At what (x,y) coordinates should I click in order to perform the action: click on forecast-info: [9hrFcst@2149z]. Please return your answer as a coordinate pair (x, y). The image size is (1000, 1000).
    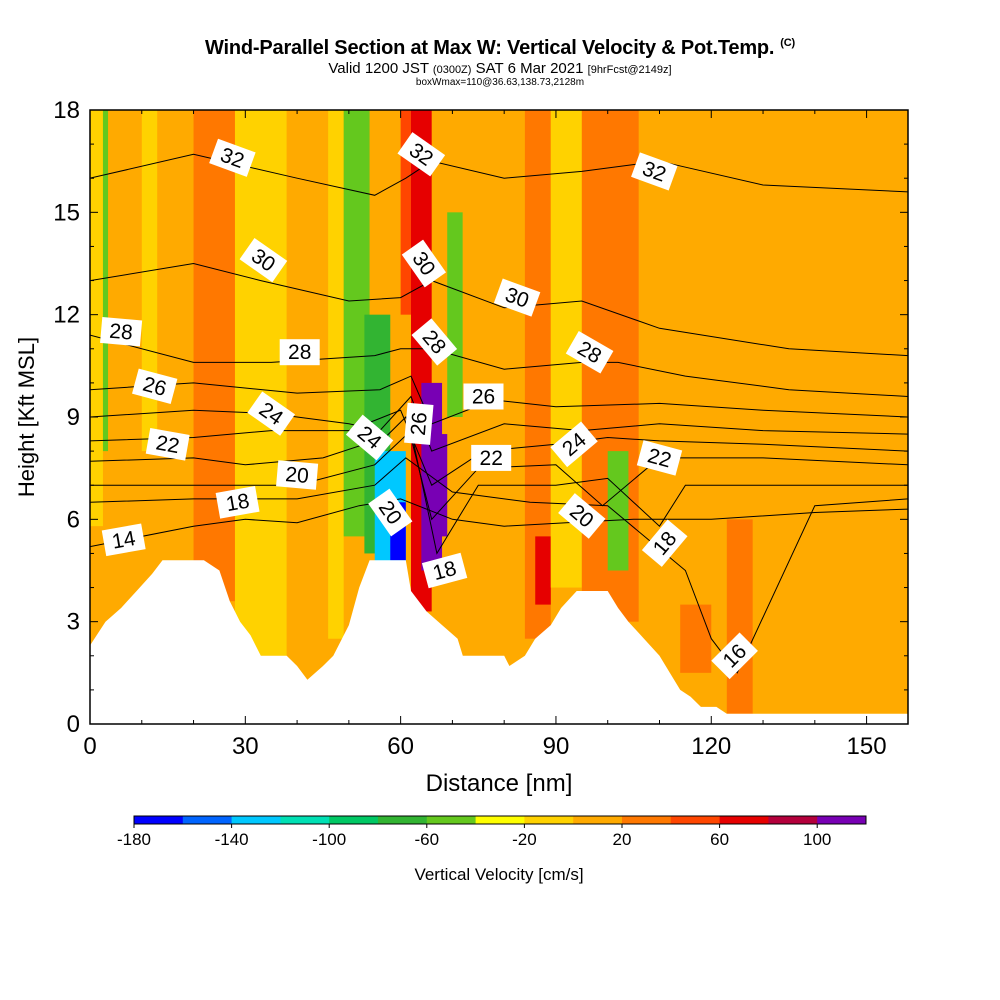
    Looking at the image, I should click on (629, 70).